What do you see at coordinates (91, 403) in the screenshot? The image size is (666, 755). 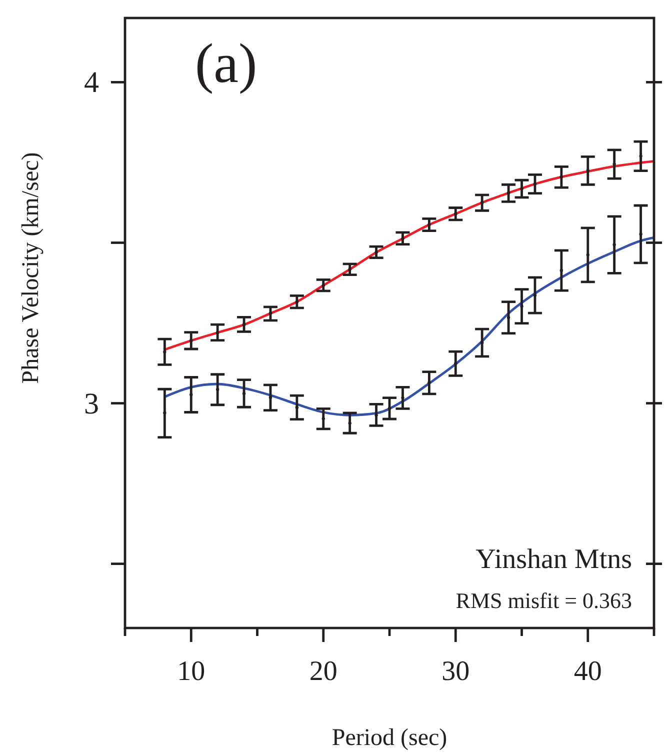 I see `y-tick-label: 3` at bounding box center [91, 403].